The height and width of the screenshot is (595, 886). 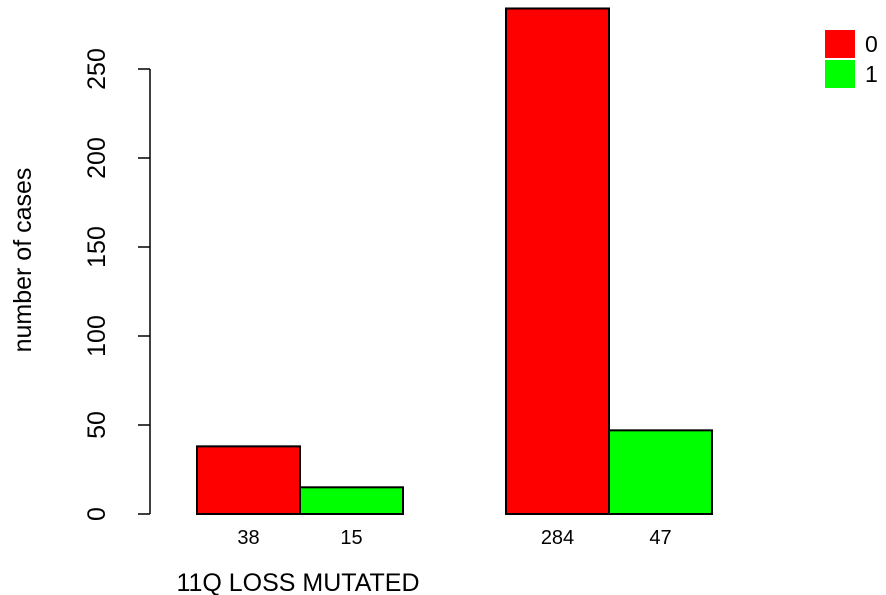 What do you see at coordinates (97, 336) in the screenshot?
I see `y-tick-label: 100` at bounding box center [97, 336].